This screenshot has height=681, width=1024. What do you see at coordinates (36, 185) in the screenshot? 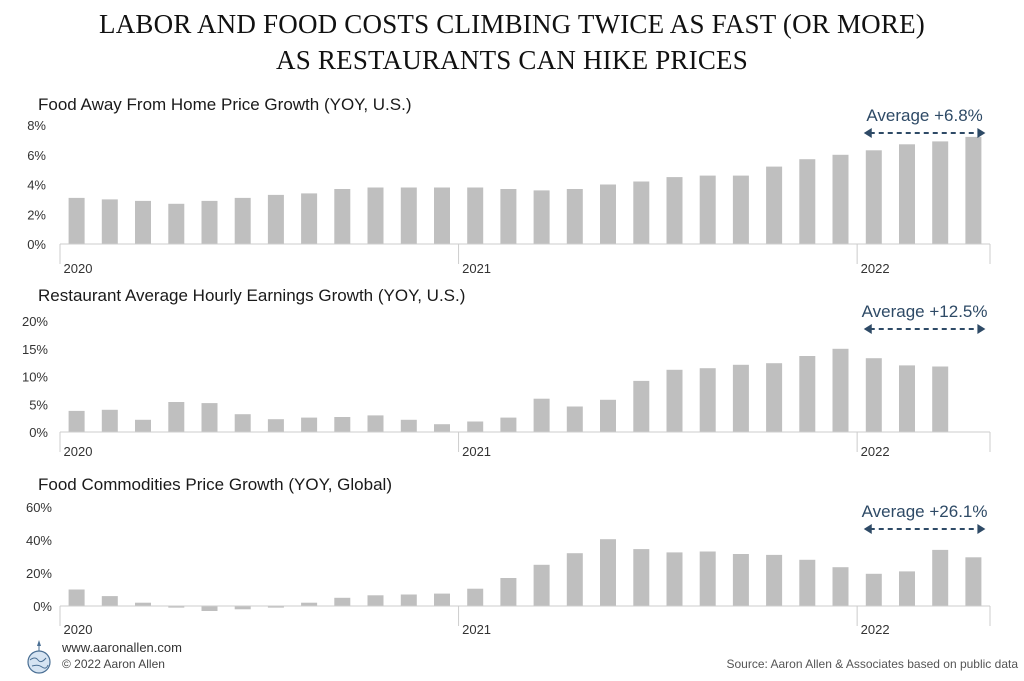
I see `y-tick-label: 4%` at bounding box center [36, 185].